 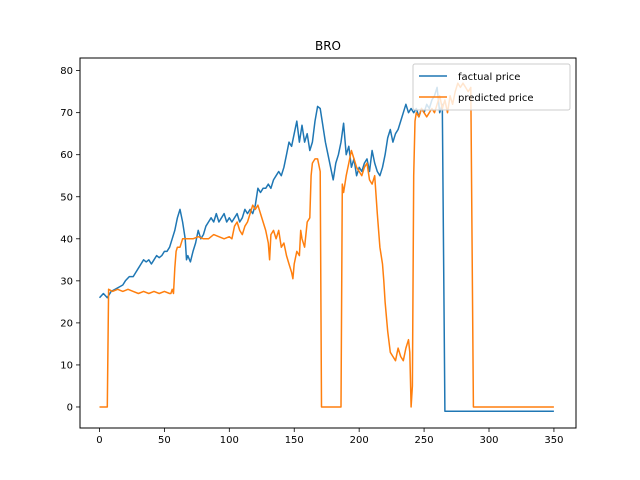 What do you see at coordinates (164, 440) in the screenshot?
I see `x-tick-label: 50` at bounding box center [164, 440].